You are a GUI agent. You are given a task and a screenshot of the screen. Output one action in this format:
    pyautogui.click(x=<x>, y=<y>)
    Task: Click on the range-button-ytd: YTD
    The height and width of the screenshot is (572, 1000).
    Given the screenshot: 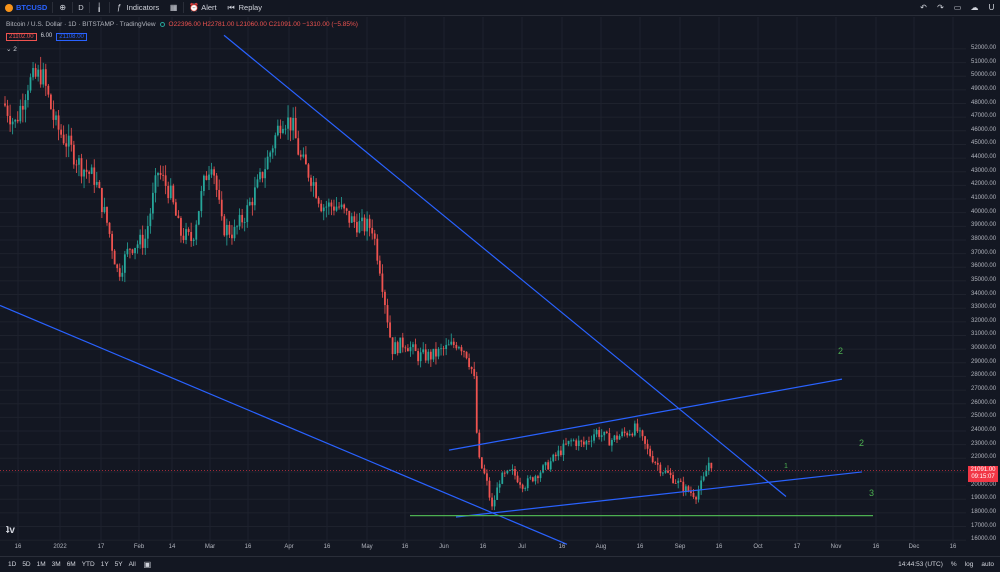 What is the action you would take?
    pyautogui.click(x=88, y=564)
    